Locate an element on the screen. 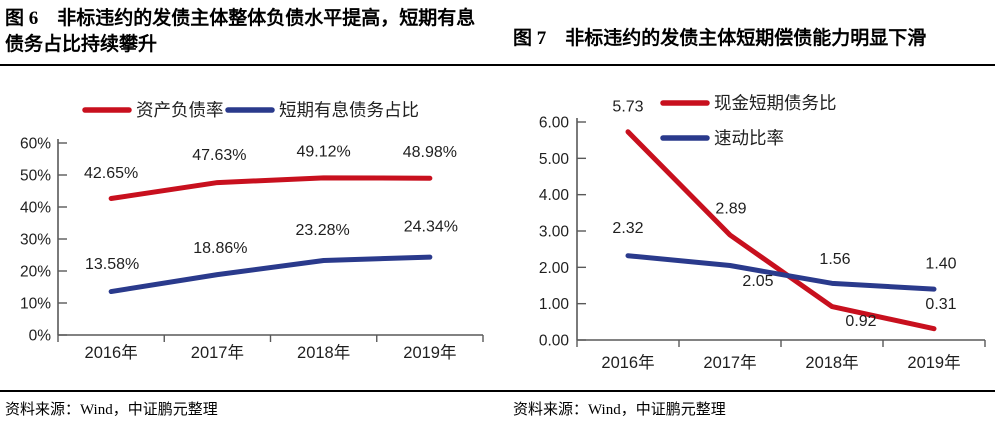  y-axis-label: 0% is located at coordinates (40, 336).